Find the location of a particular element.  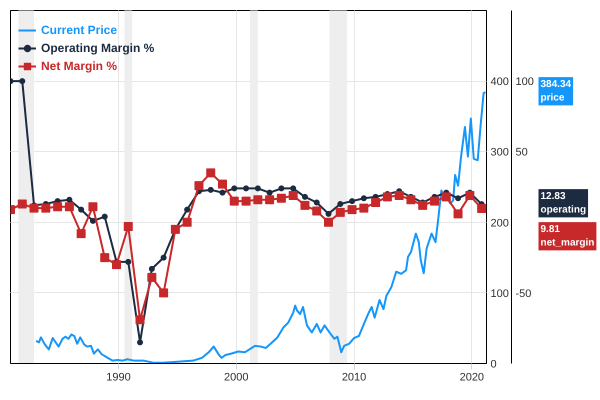

y-tick-label: 400 is located at coordinates (499, 82).